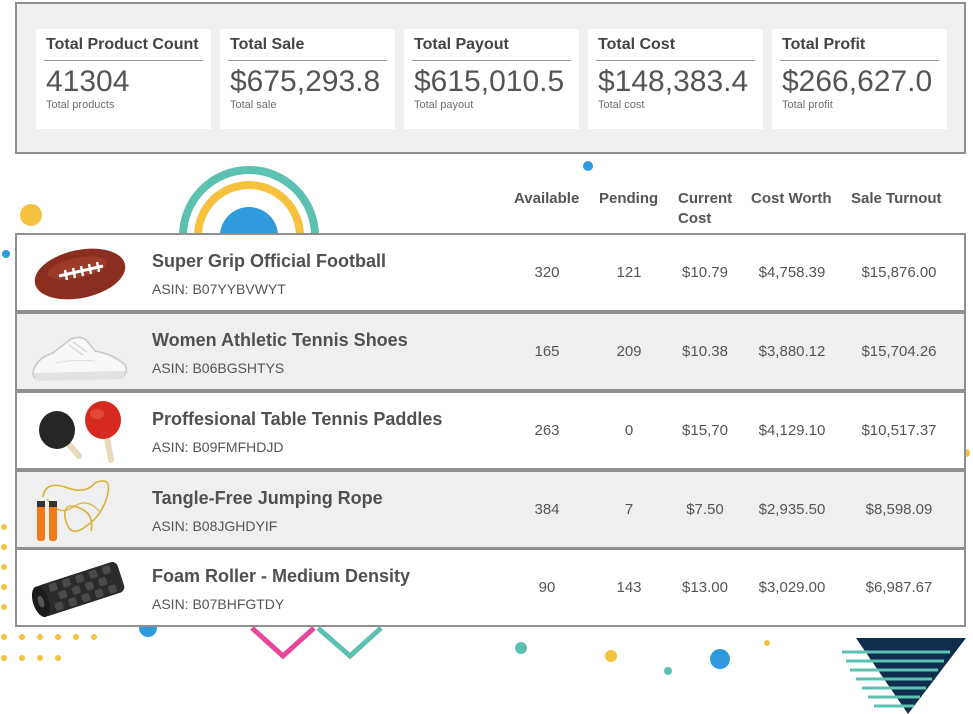 This screenshot has width=973, height=714. Describe the element at coordinates (807, 105) in the screenshot. I see `stat-subtitle: Total profit` at that location.